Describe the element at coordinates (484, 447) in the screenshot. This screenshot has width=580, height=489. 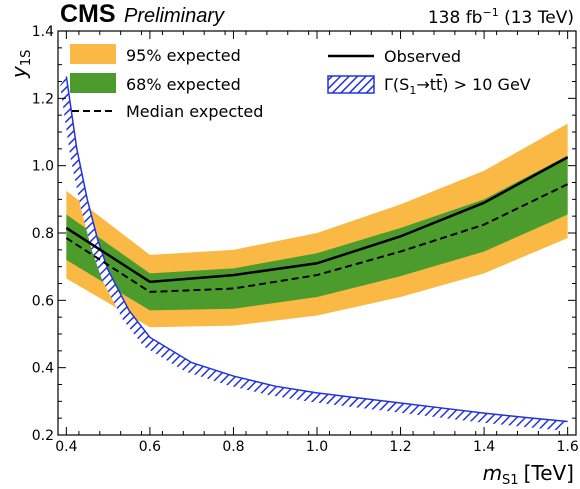
I see `x-tick-label: 1.4` at that location.